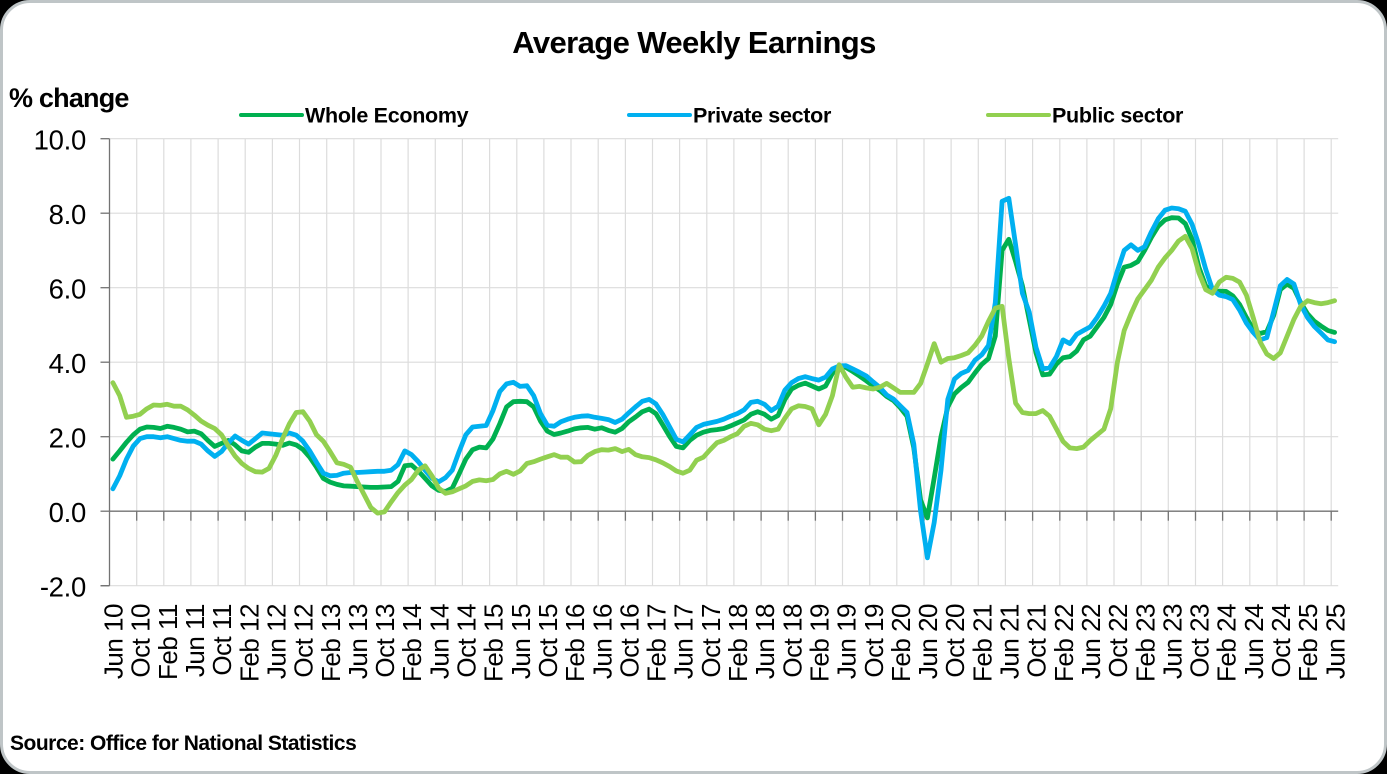 The width and height of the screenshot is (1387, 774). I want to click on svg-text: Private sector, so click(762, 116).